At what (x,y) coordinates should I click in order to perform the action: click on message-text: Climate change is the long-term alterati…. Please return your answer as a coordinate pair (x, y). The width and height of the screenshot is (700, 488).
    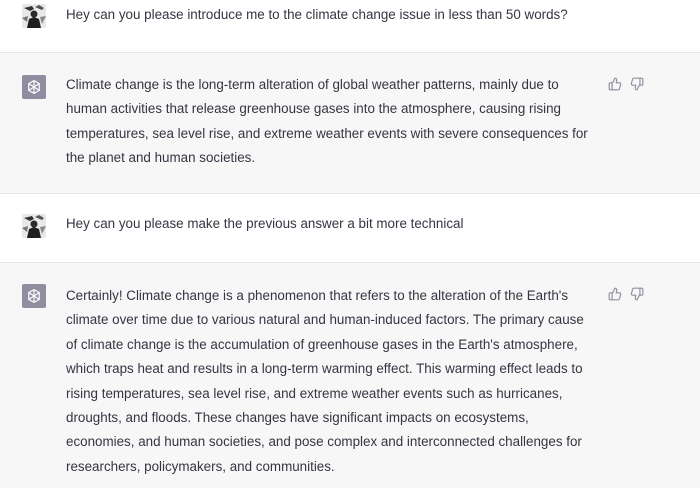
    Looking at the image, I should click on (327, 121).